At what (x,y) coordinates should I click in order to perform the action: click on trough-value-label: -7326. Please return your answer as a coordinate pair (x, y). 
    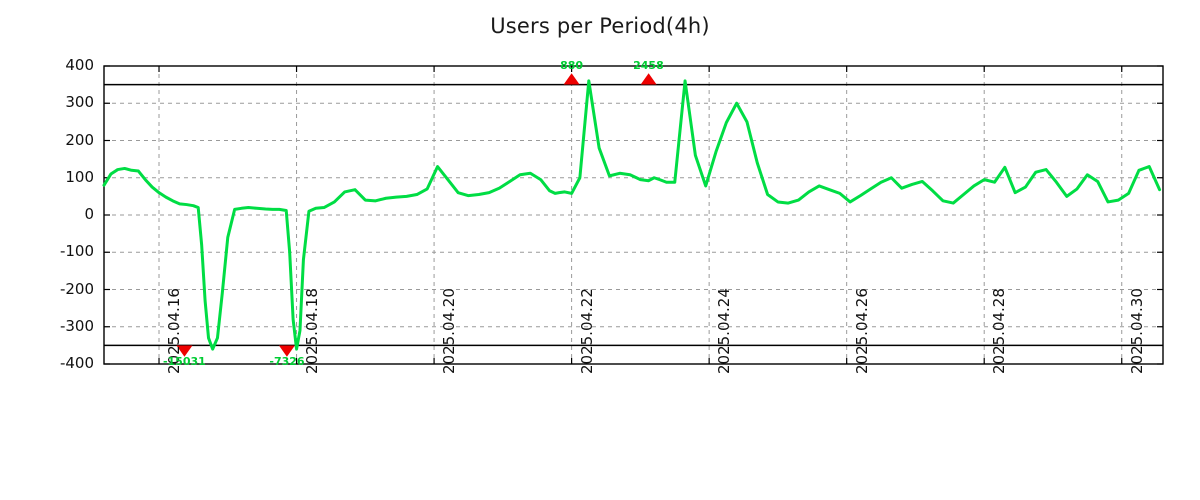
    Looking at the image, I should click on (287, 362).